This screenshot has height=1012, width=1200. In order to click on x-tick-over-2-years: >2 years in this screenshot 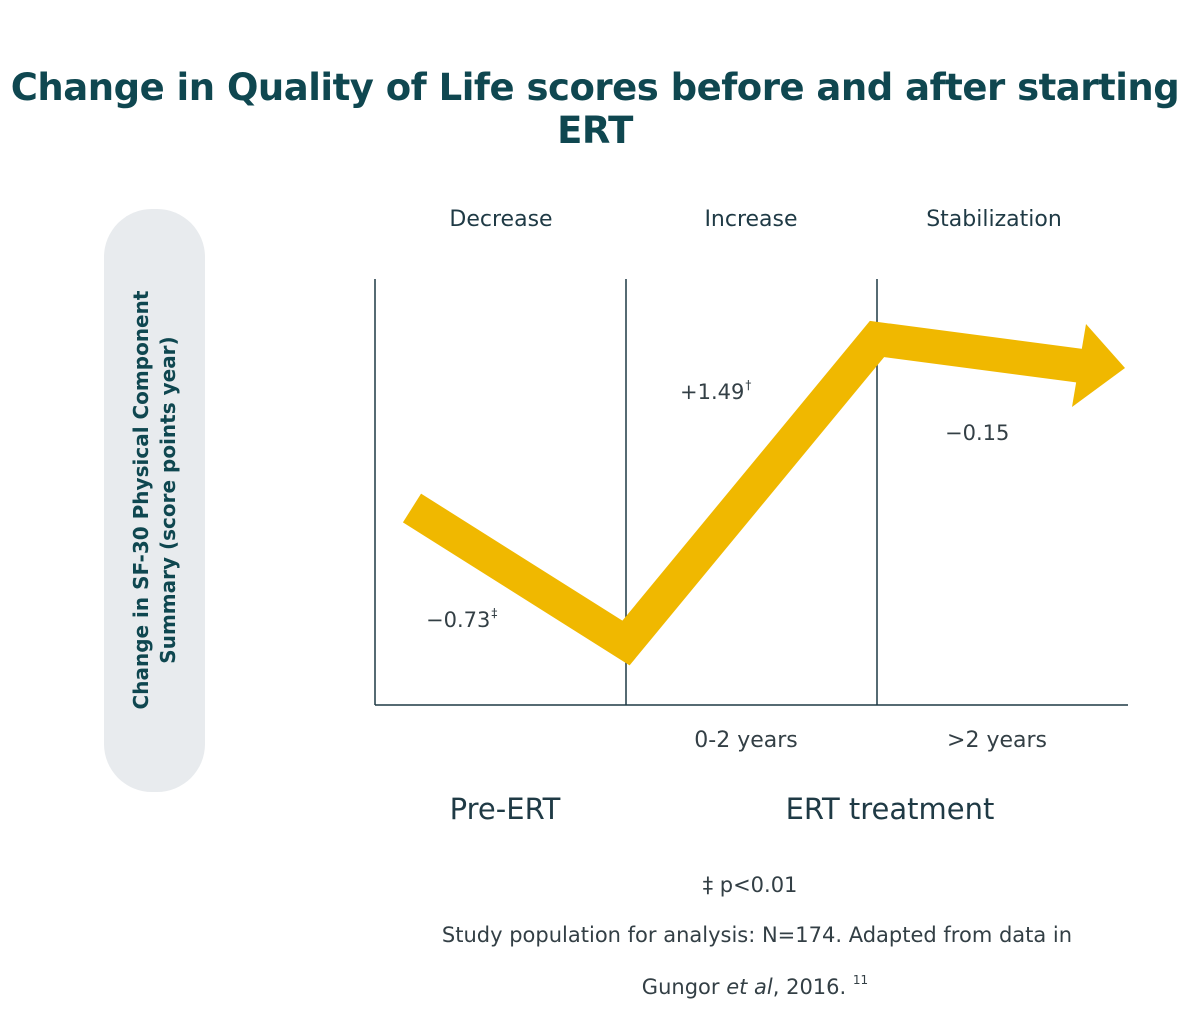, I will do `click(997, 740)`.